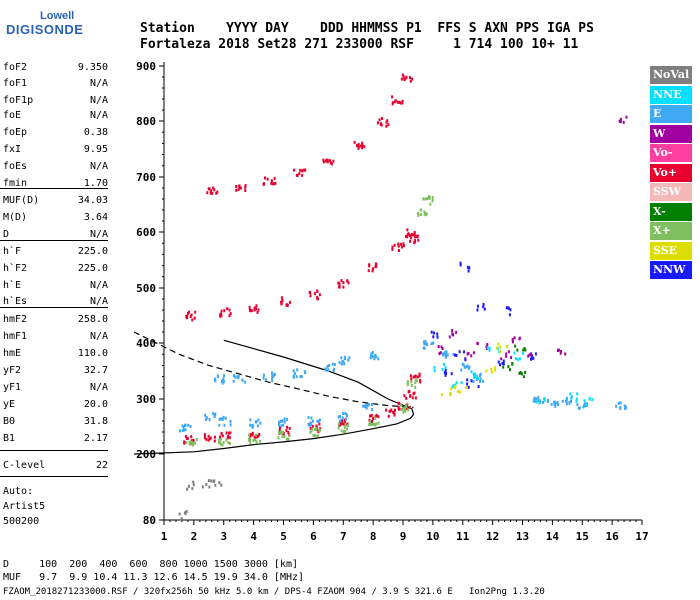  I want to click on param-label-foep: foEp, so click(15, 132).